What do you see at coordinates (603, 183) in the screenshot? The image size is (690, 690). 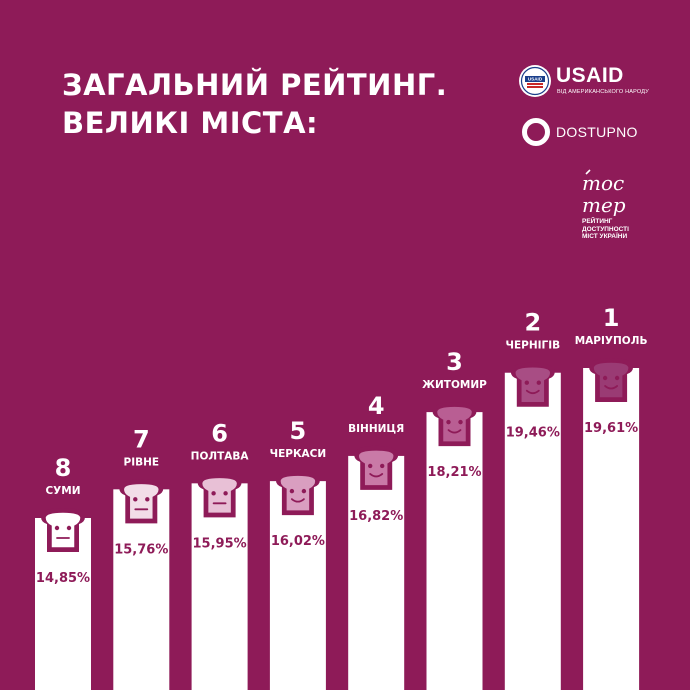 I see `toster-mark-line1: тос` at bounding box center [603, 183].